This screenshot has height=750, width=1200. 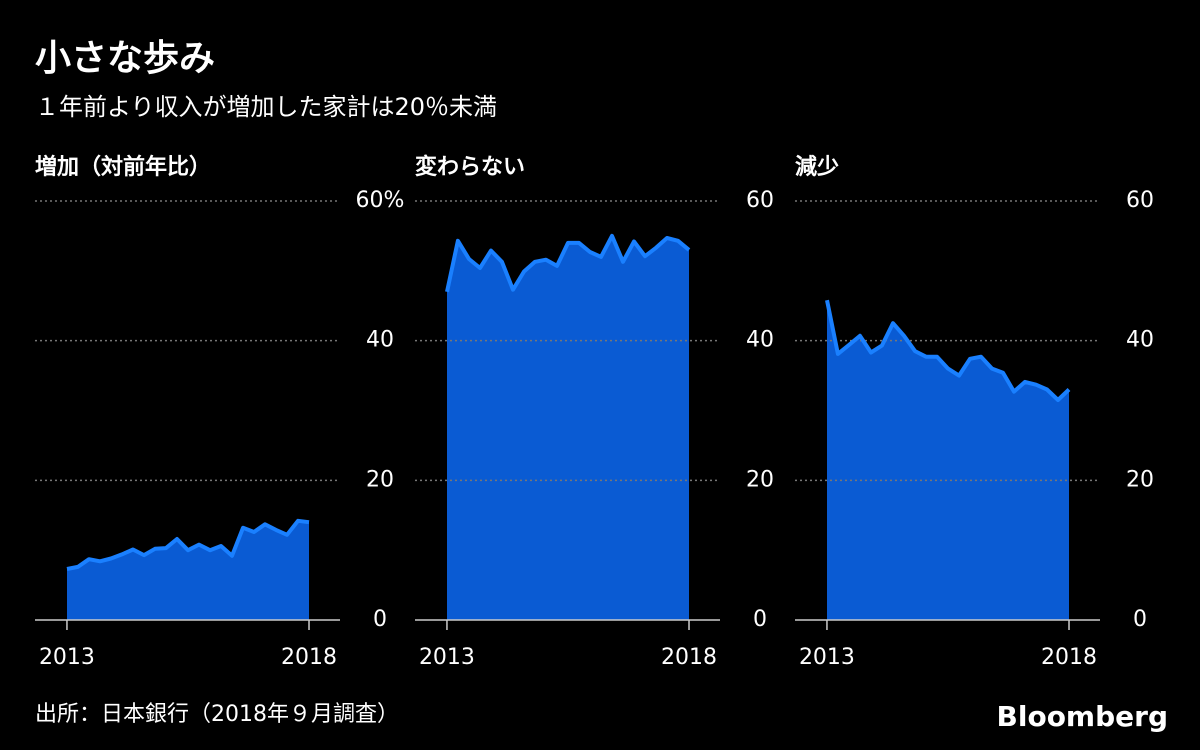 I want to click on brand: Bloomberg, so click(x=1082, y=716).